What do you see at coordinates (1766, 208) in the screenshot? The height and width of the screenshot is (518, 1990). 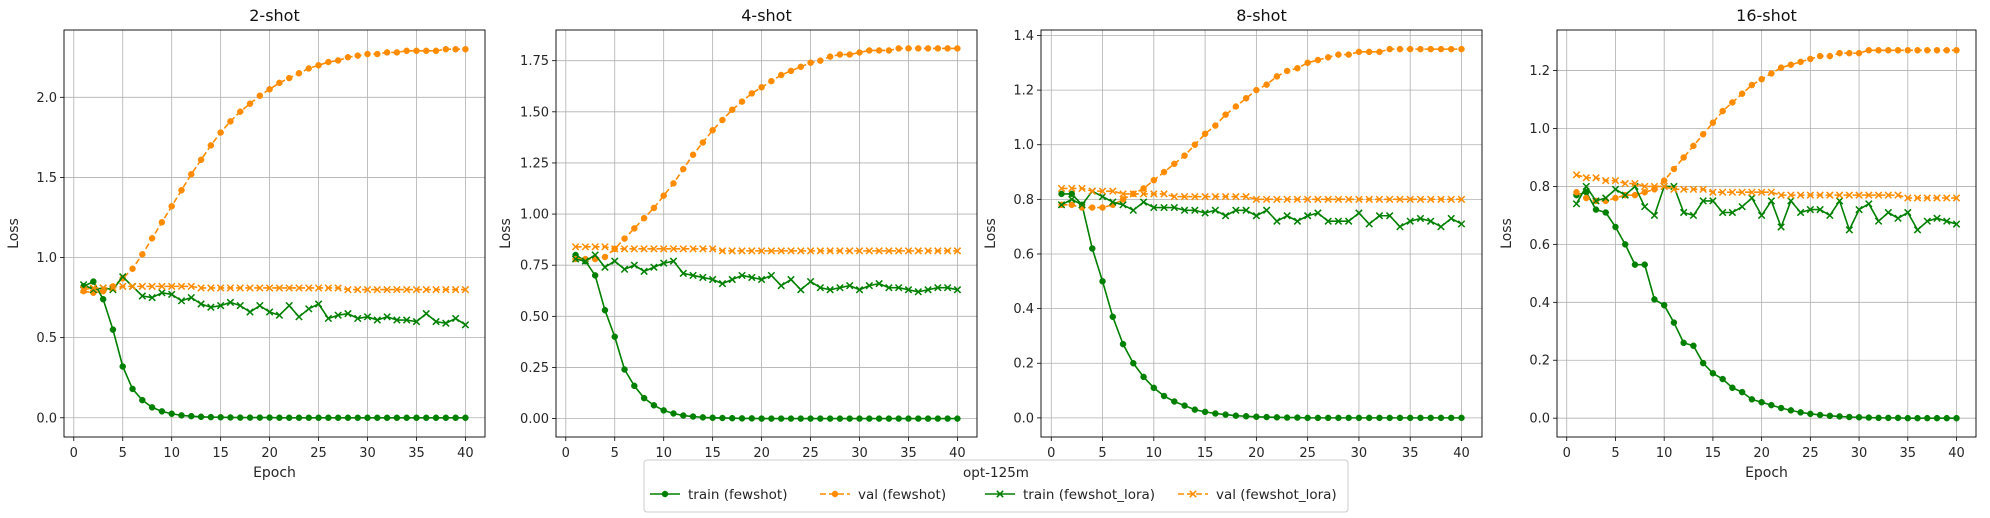 I see `series-train-fewshot-lora` at bounding box center [1766, 208].